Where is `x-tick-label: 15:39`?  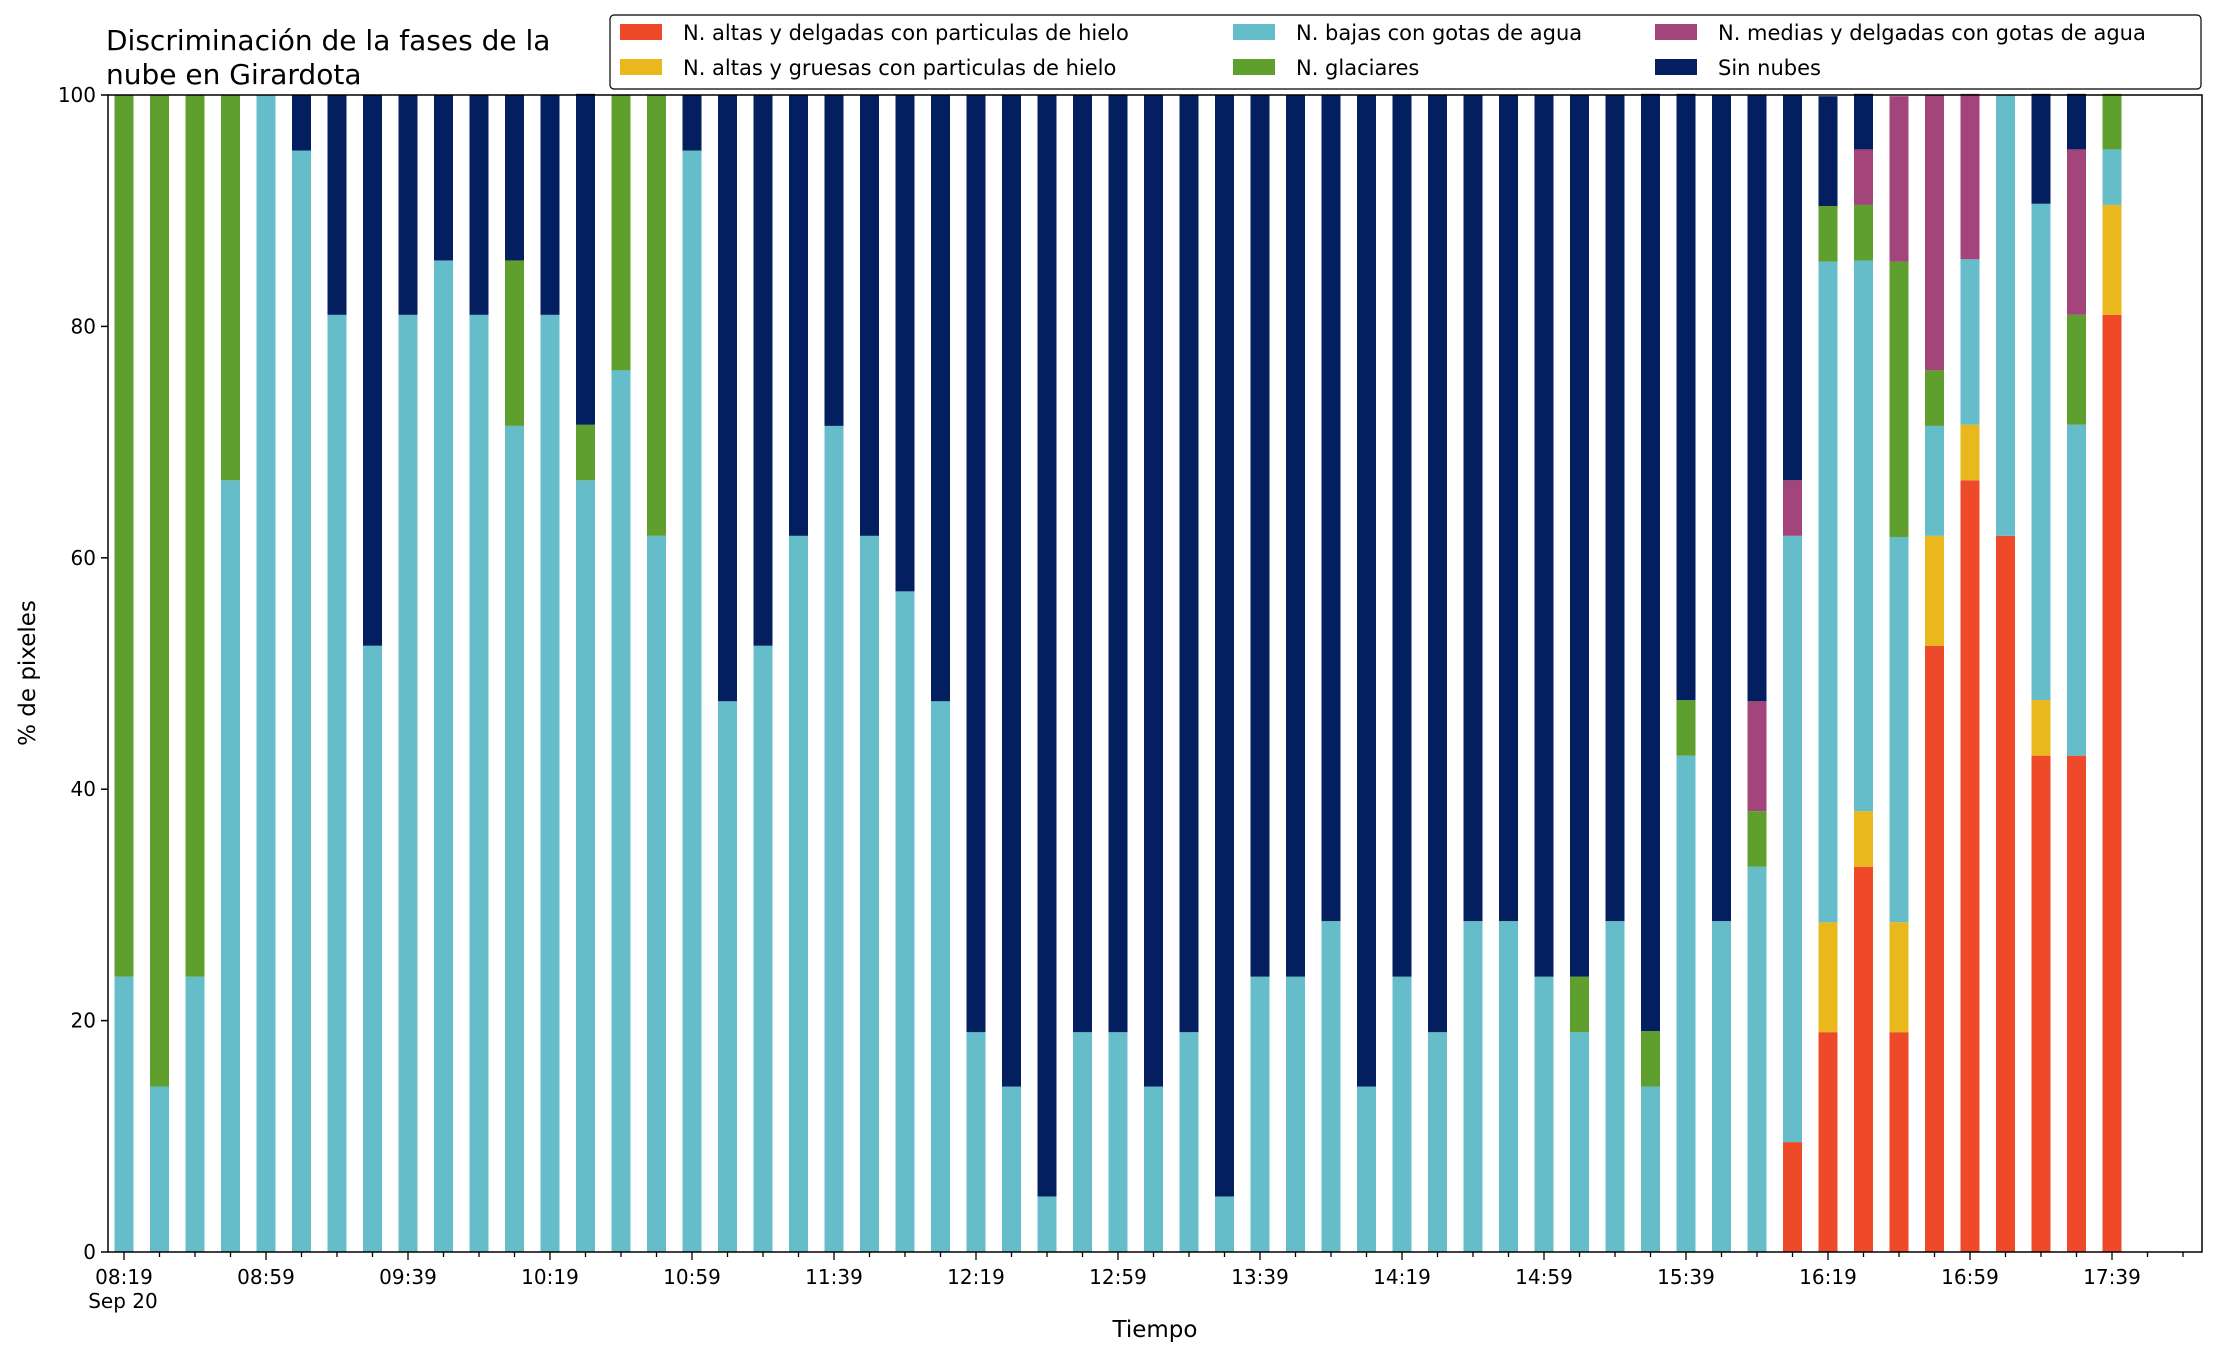
x-tick-label: 15:39 is located at coordinates (1686, 1277).